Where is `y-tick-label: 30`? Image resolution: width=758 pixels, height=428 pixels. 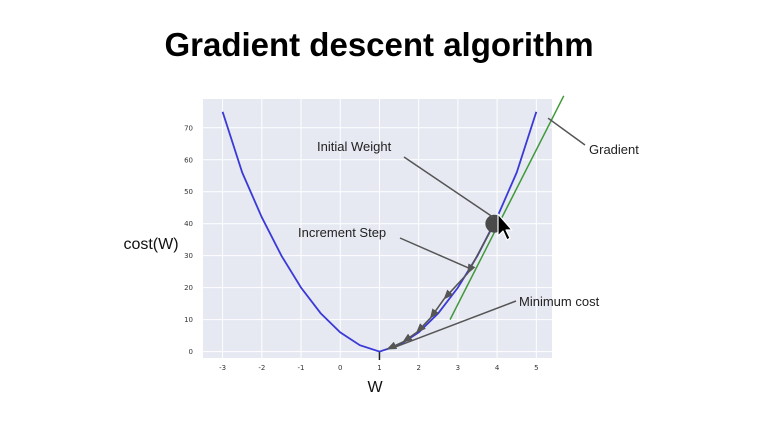
y-tick-label: 30 is located at coordinates (188, 256).